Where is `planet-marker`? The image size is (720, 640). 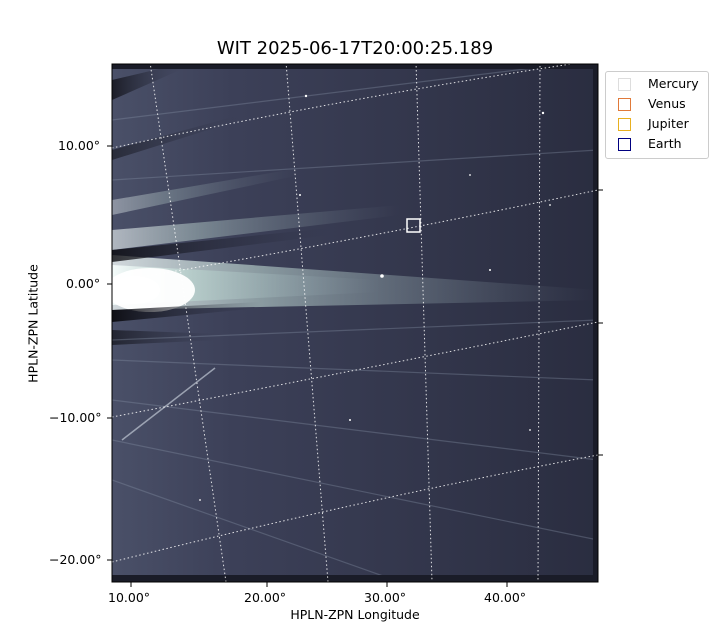
planet-marker is located at coordinates (413, 225).